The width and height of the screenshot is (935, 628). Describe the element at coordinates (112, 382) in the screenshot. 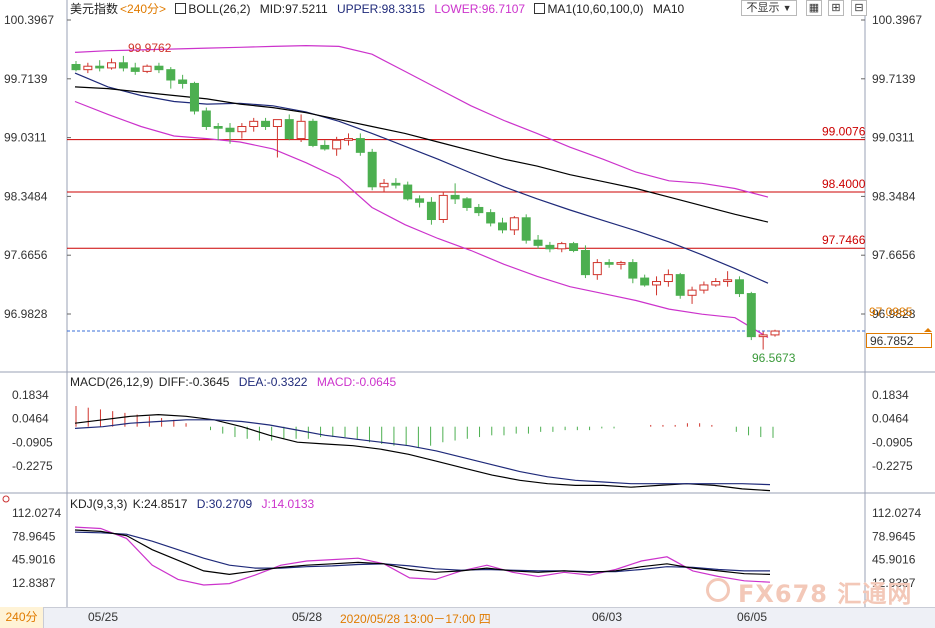

I see `macd-label: MACD(26,12,9)` at that location.